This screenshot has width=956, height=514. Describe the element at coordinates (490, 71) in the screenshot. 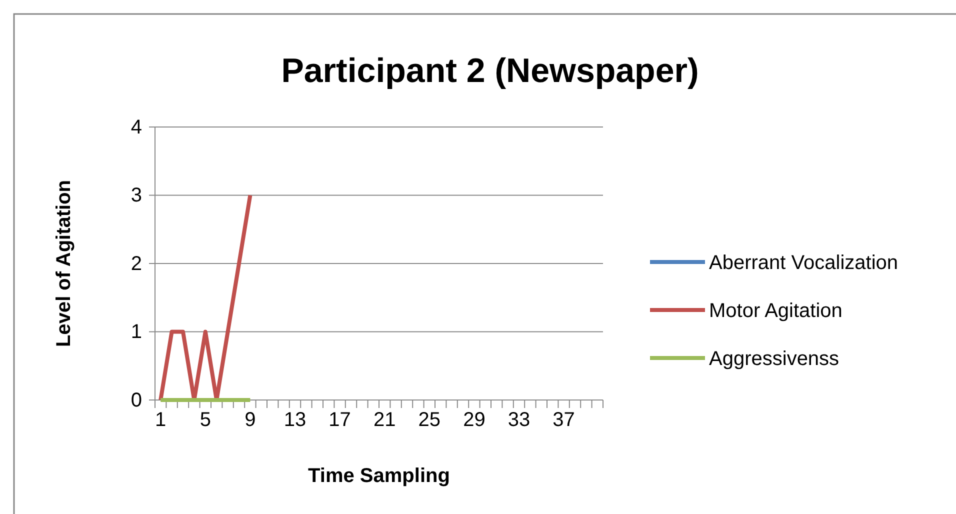

I see `chart-title: Participant 2 (Newspaper)` at that location.